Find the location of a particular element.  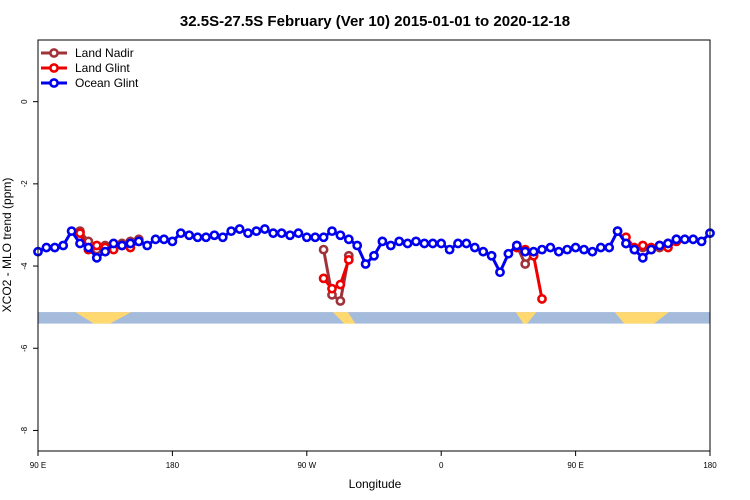

land-ocean-strip is located at coordinates (374, 318).